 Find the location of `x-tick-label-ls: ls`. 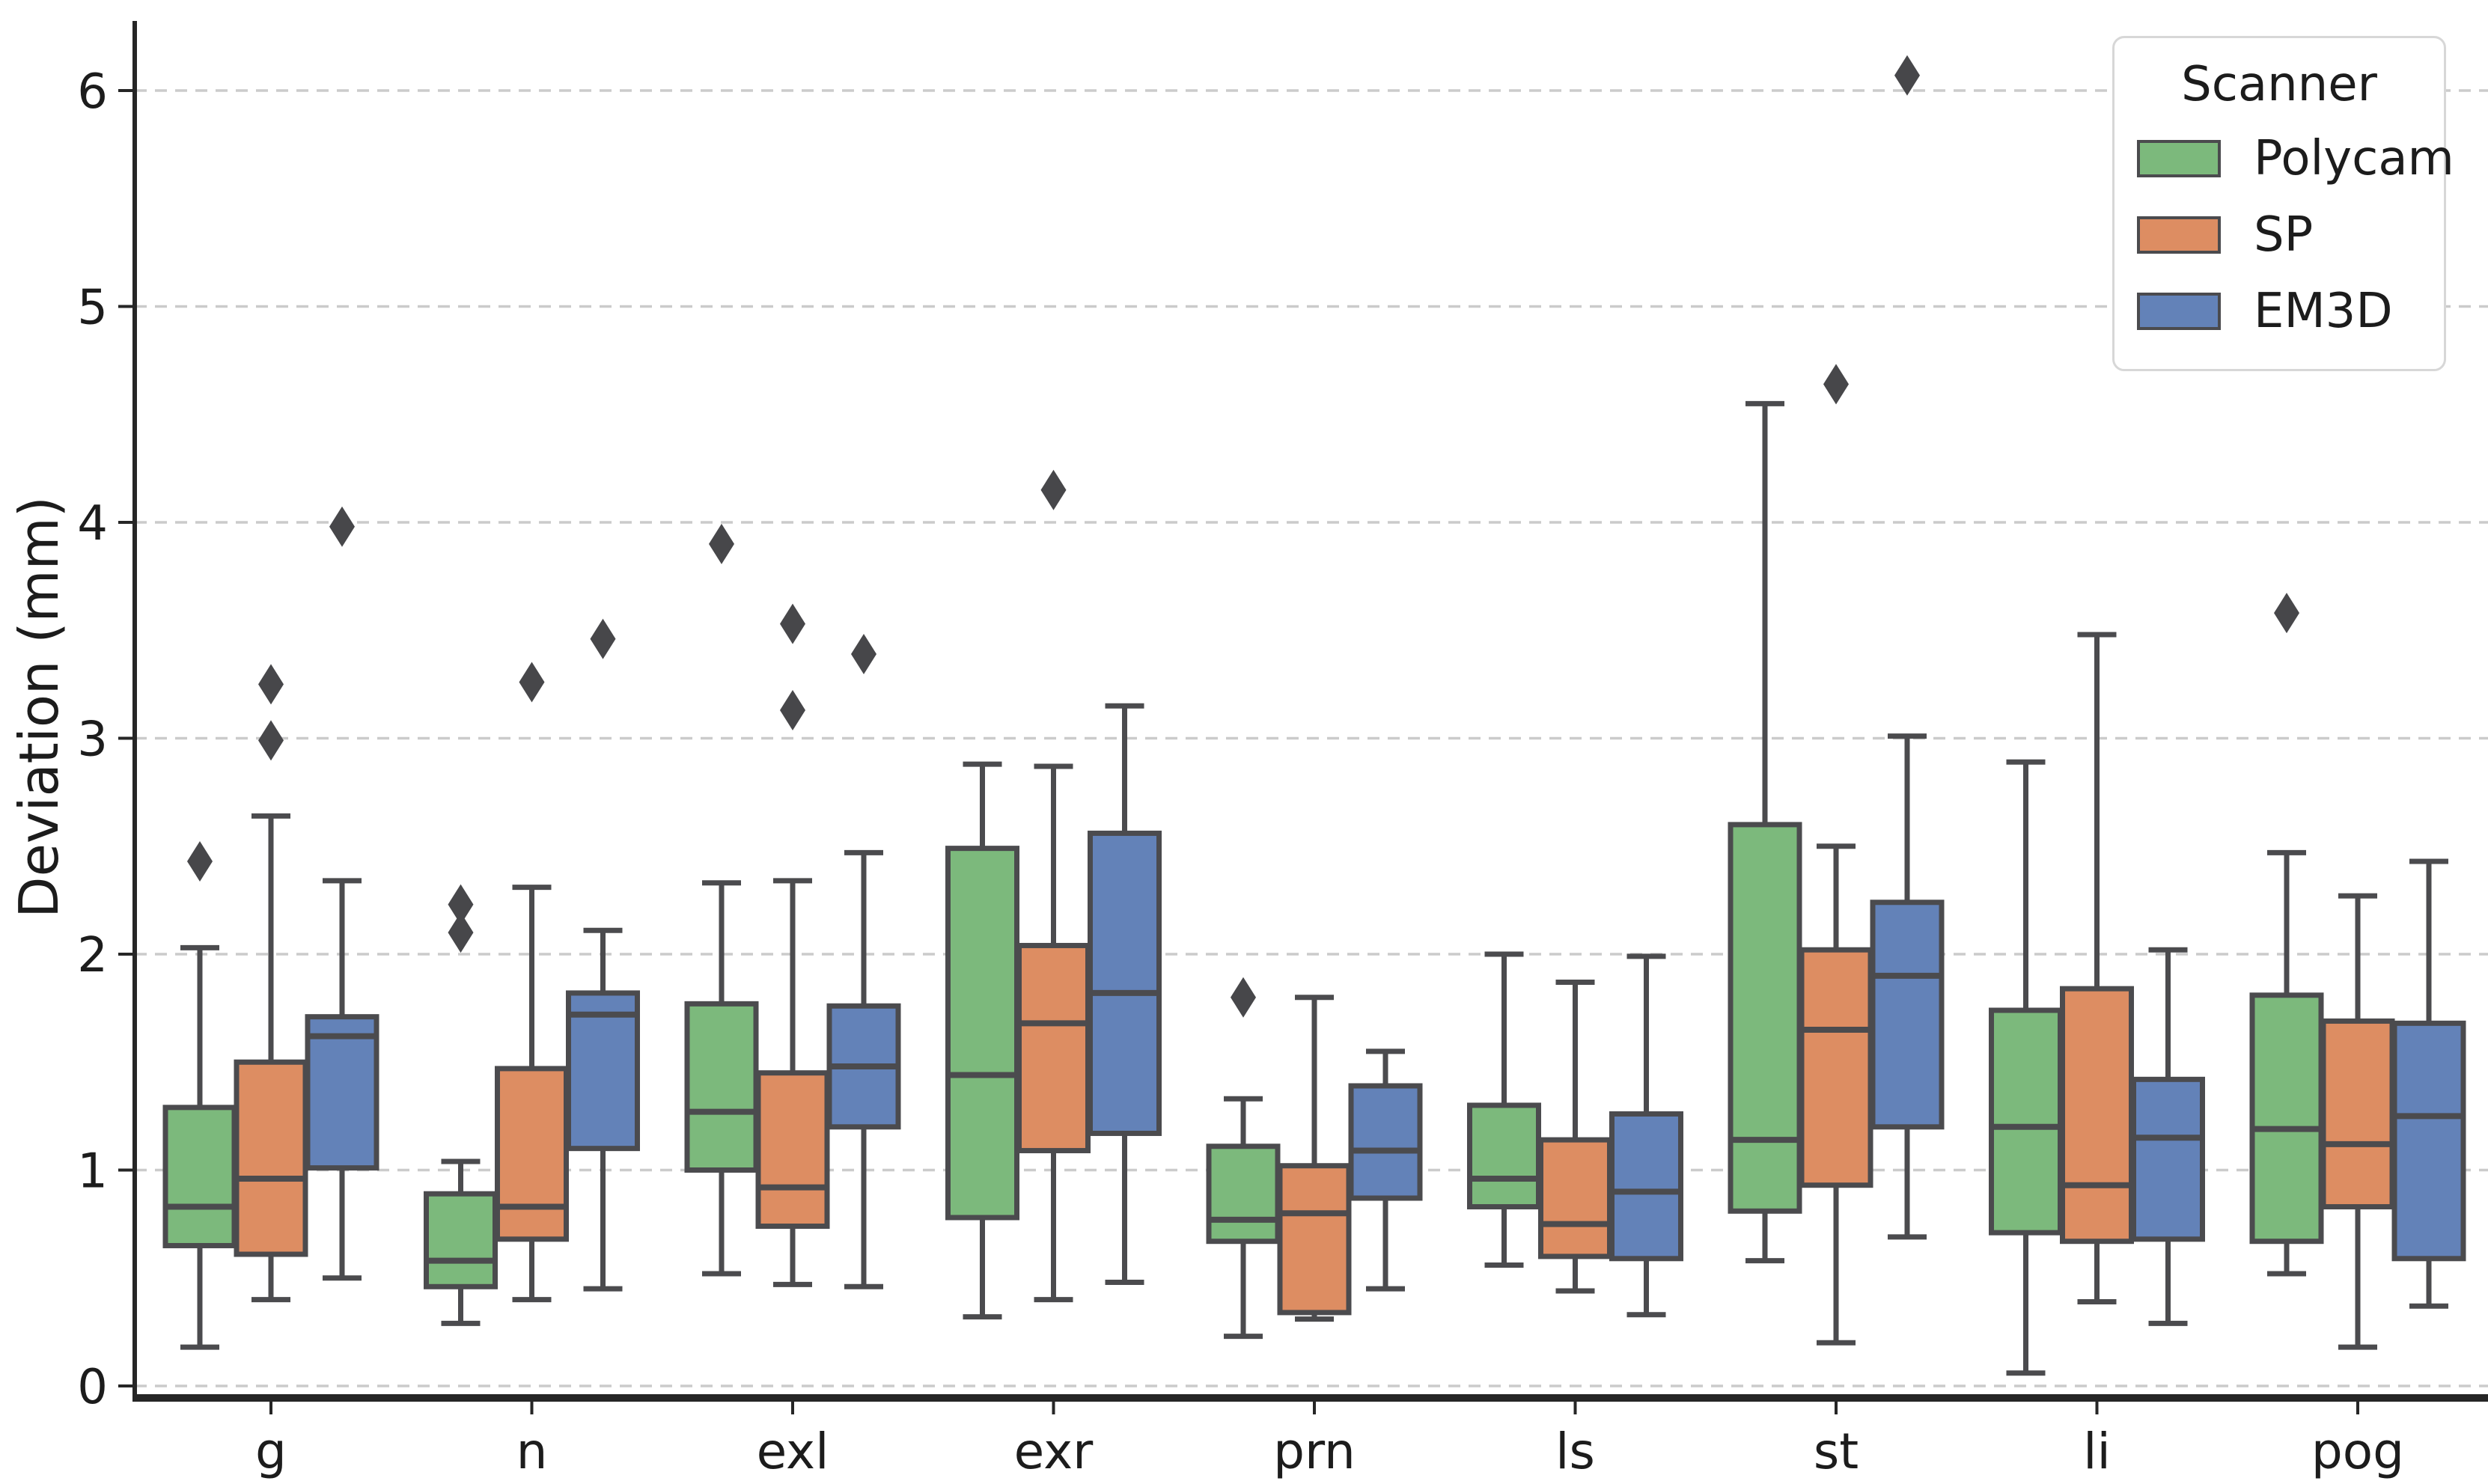

x-tick-label-ls: ls is located at coordinates (1575, 1451).